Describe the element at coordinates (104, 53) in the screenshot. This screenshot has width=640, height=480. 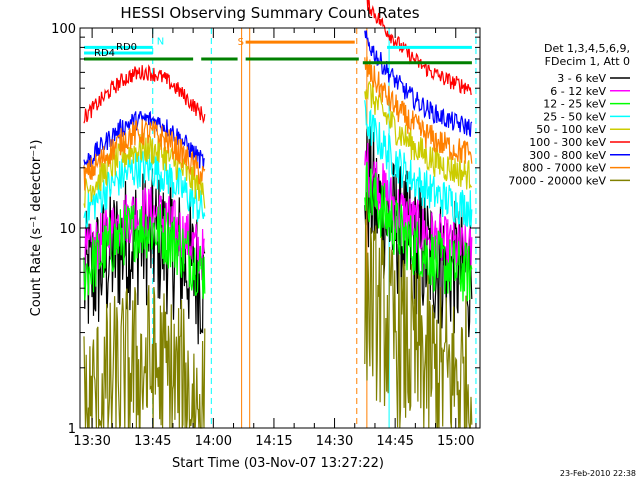
I see `flag-bar-label-3: RD4` at that location.